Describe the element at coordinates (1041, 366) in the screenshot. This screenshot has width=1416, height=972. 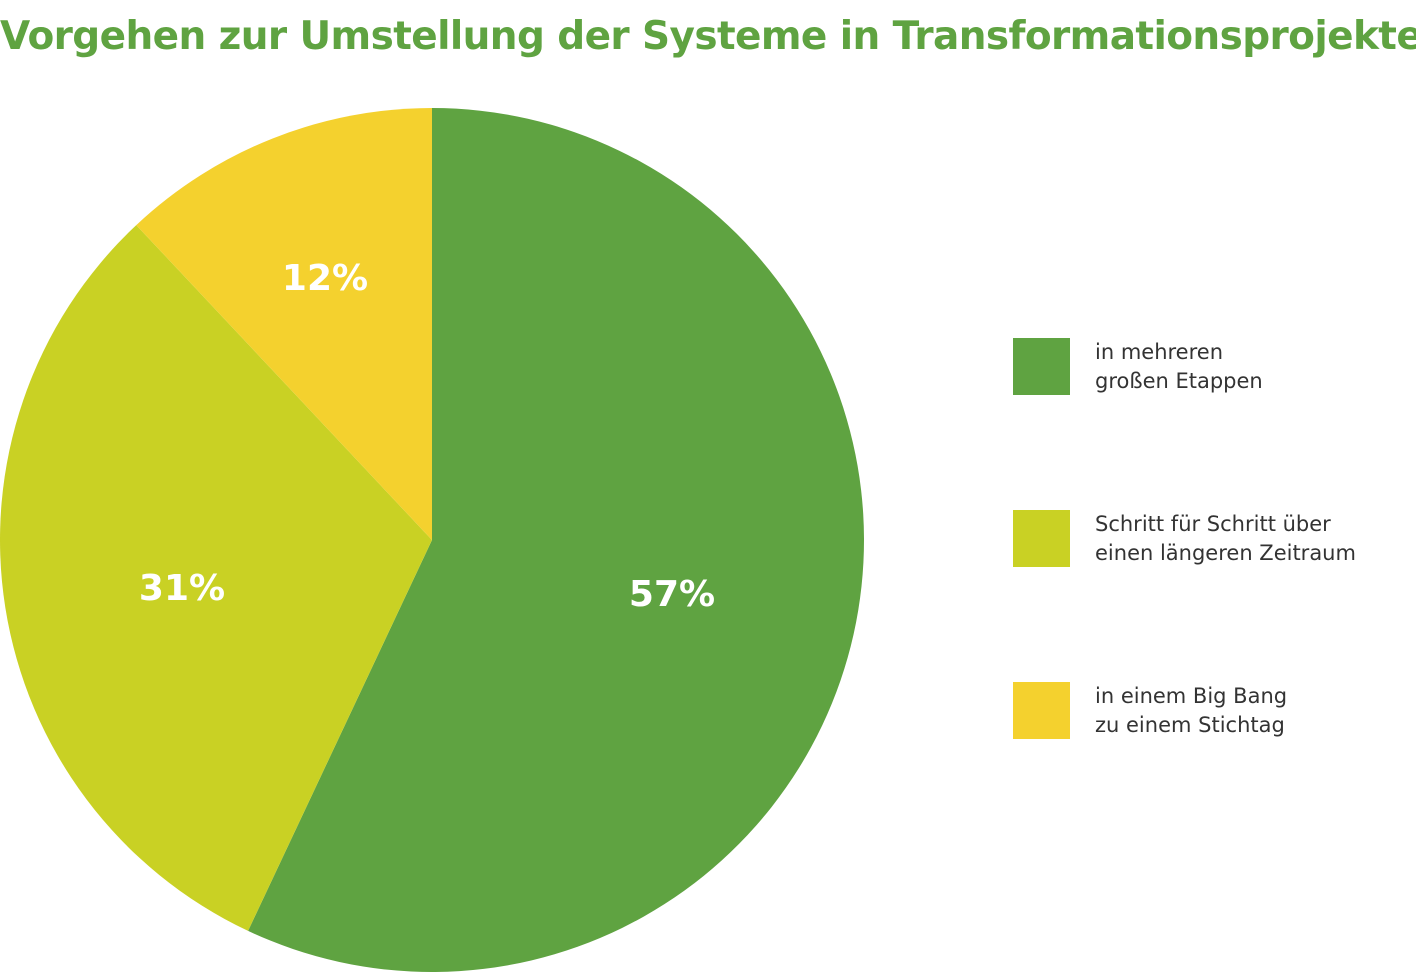
I see `legend-swatch-etappen` at that location.